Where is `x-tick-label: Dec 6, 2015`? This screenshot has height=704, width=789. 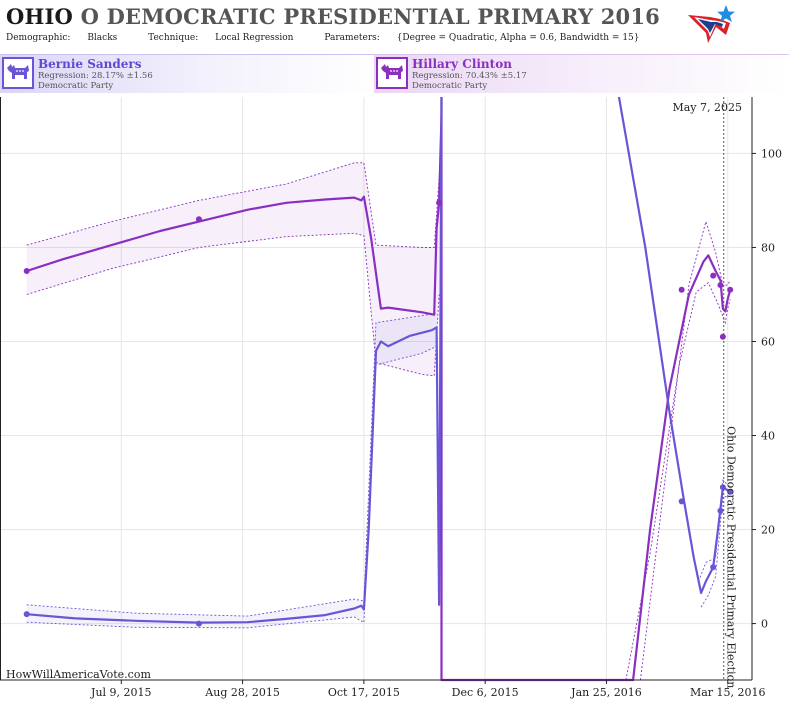 x-tick-label: Dec 6, 2015 is located at coordinates (485, 692).